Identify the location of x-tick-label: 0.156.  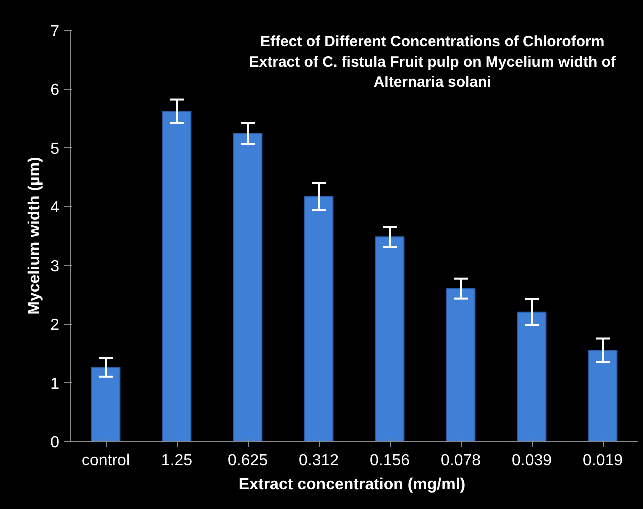
(390, 461).